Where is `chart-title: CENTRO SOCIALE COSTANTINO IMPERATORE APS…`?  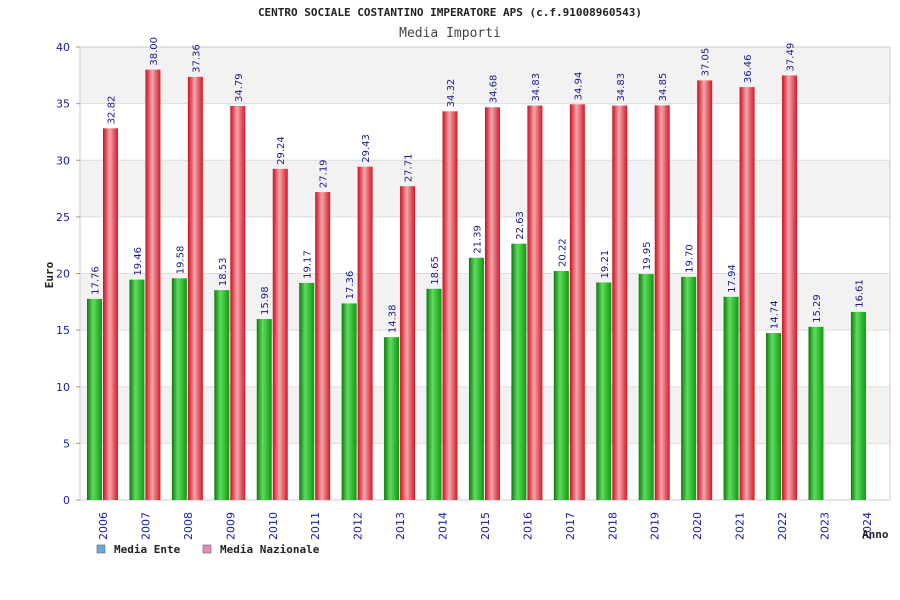
chart-title: CENTRO SOCIALE COSTANTINO IMPERATORE APS… is located at coordinates (450, 12).